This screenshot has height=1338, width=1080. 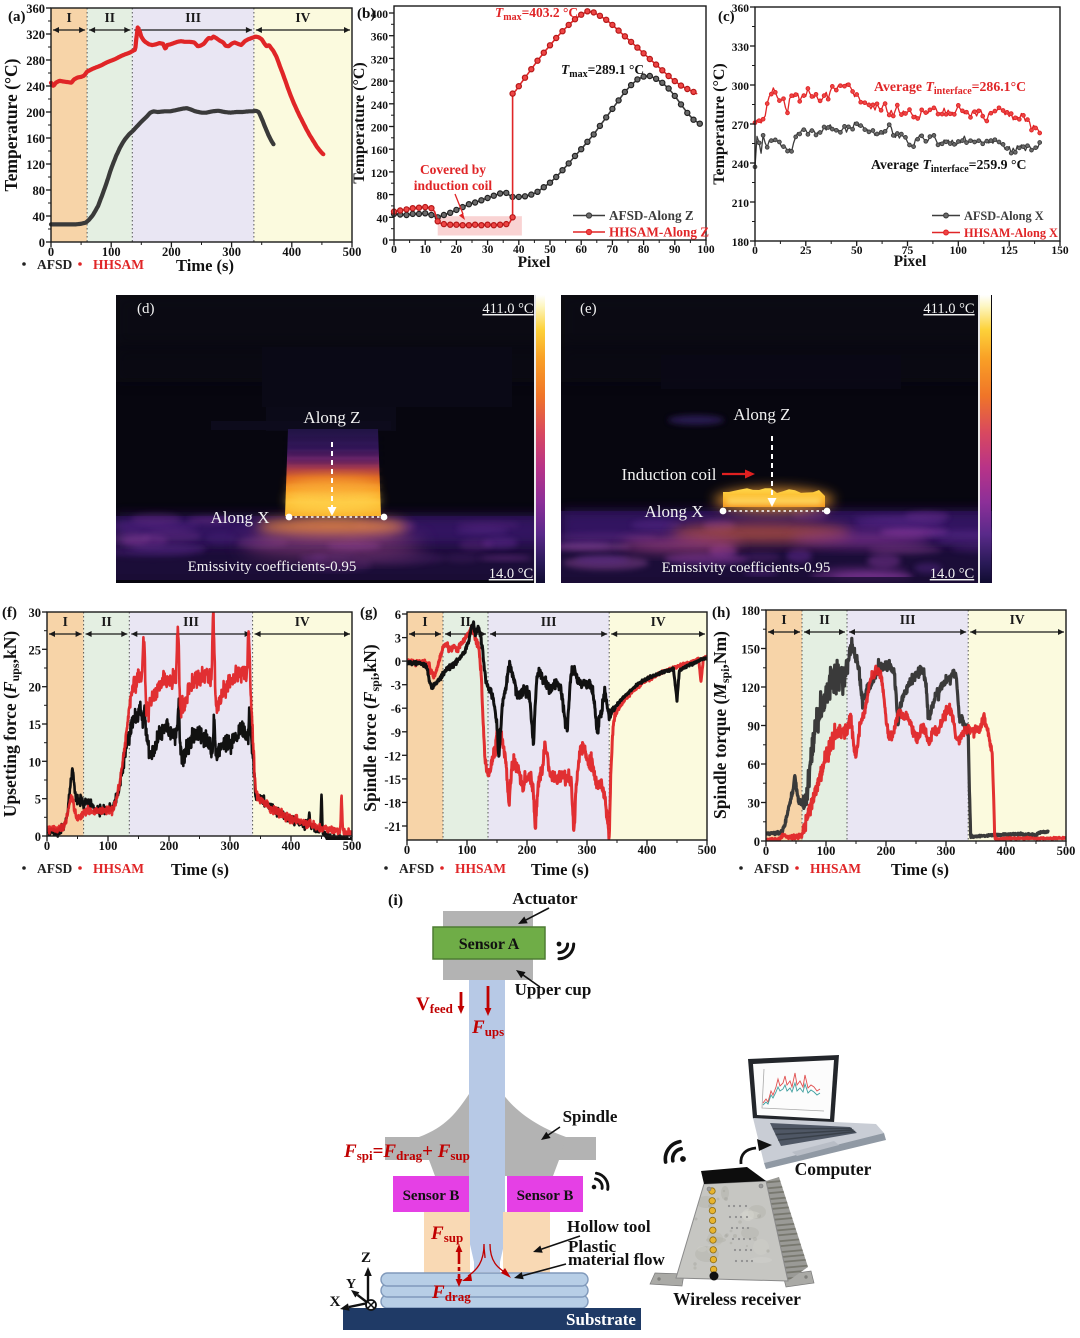 I want to click on svg-text: Computer, so click(x=833, y=1169).